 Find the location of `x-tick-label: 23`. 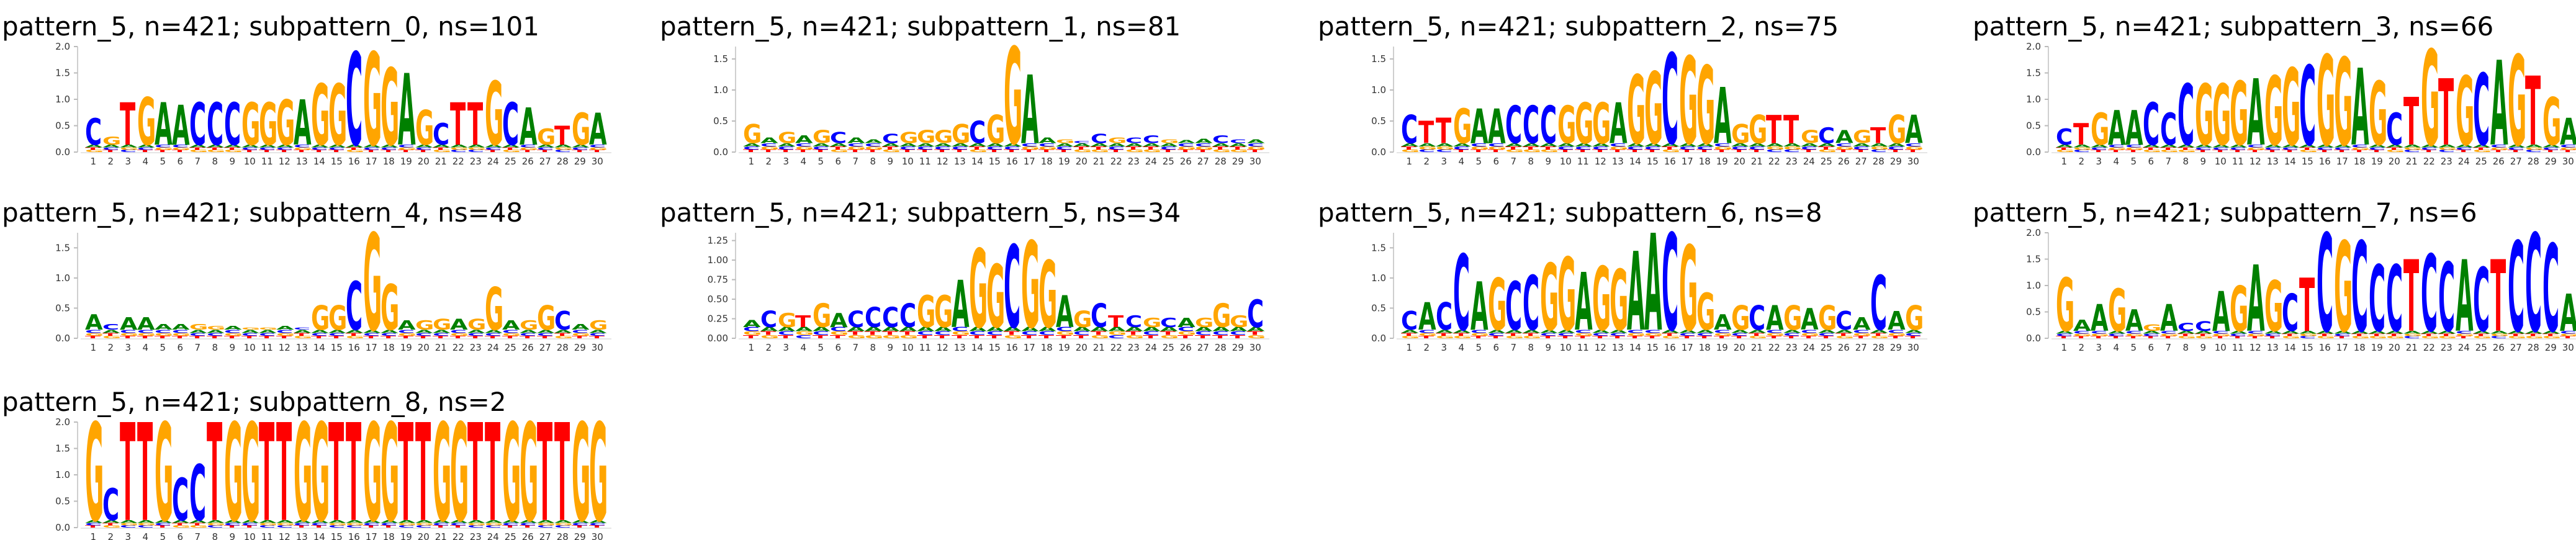

x-tick-label: 23 is located at coordinates (476, 161).